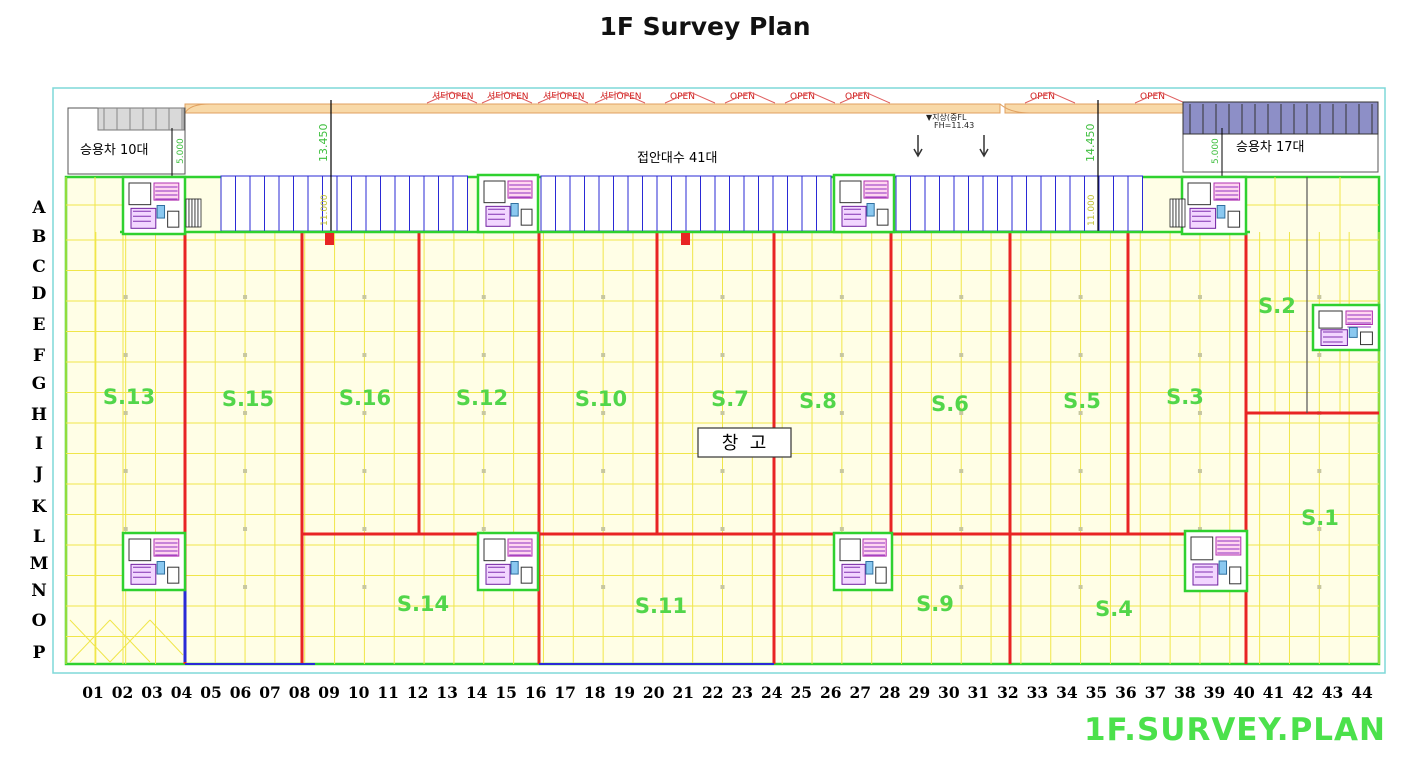 The image size is (1410, 759). Describe the element at coordinates (1095, 108) in the screenshot. I see `canopy-band-right` at that location.